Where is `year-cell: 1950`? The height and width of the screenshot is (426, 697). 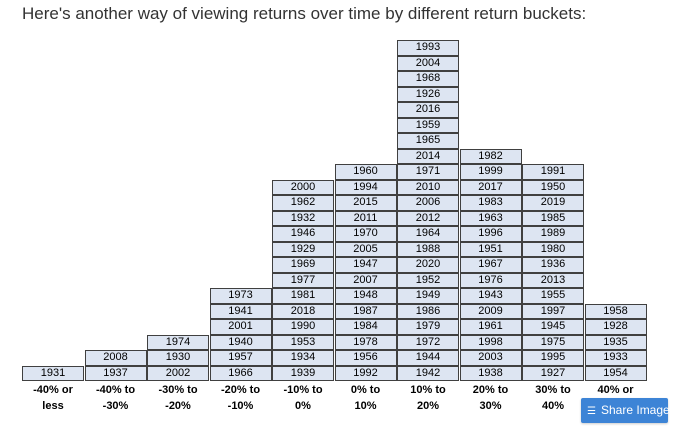 year-cell: 1950 is located at coordinates (553, 187).